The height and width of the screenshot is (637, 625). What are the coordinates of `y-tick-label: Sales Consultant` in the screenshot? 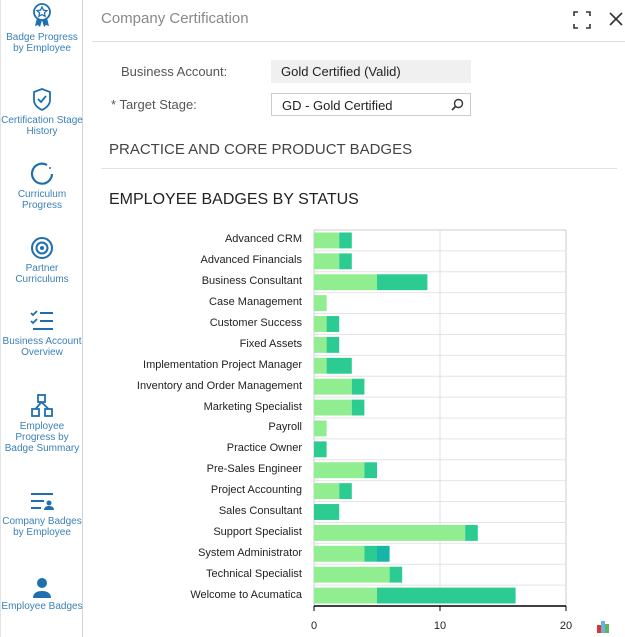 It's located at (260, 511).